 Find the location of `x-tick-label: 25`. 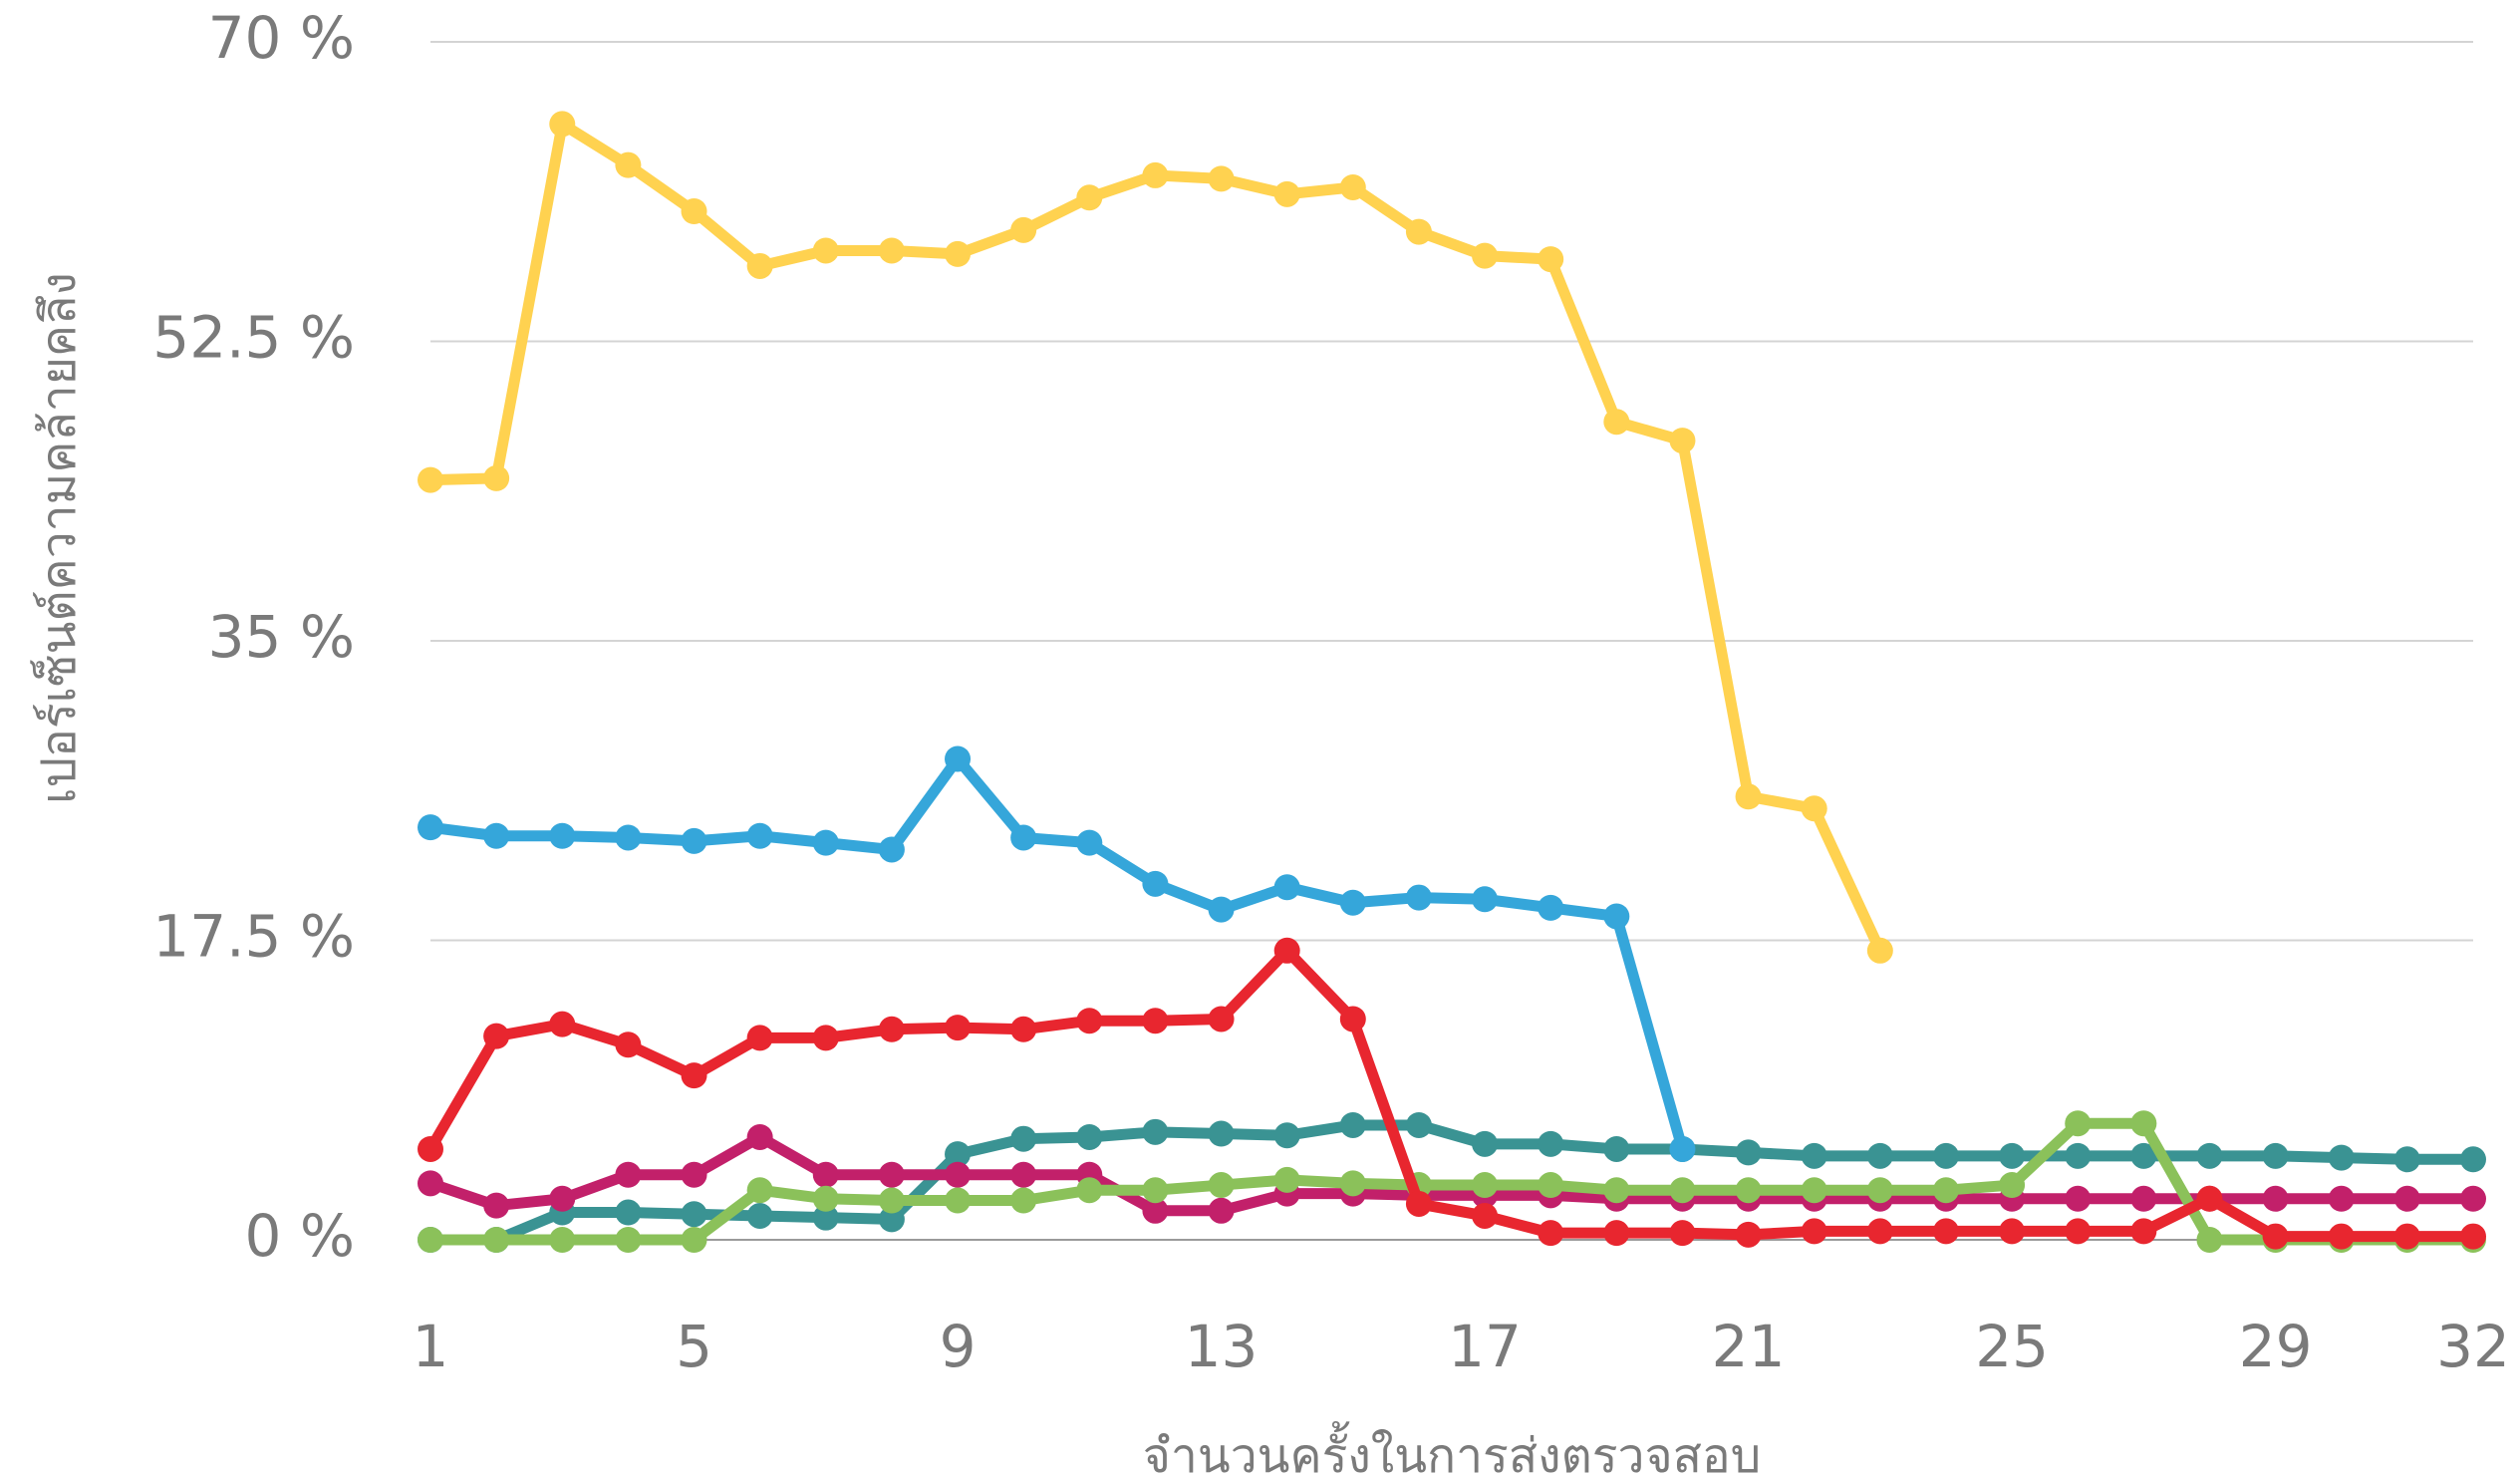

x-tick-label: 25 is located at coordinates (2012, 1346).